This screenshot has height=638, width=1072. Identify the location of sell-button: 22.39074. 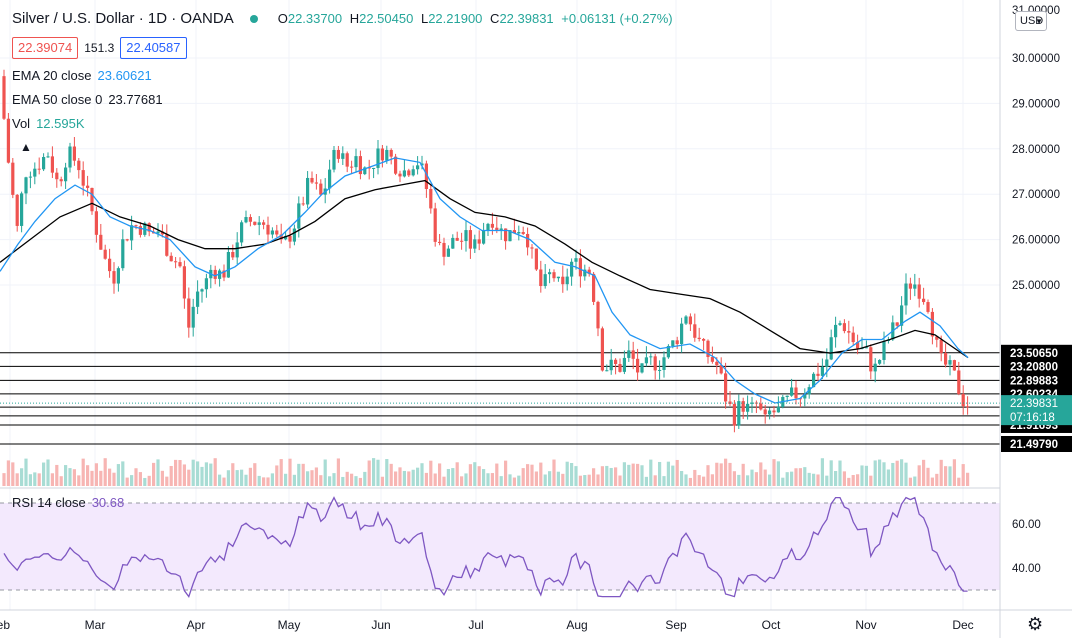
(45, 48).